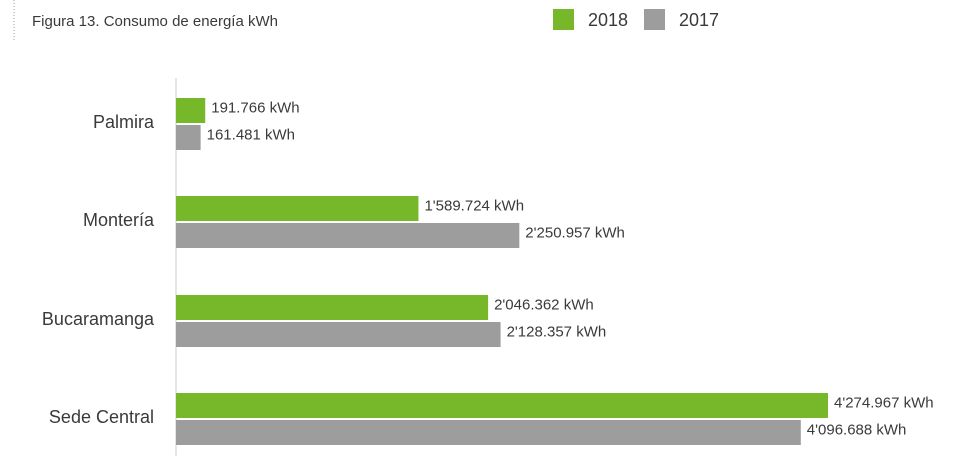 Image resolution: width=974 pixels, height=463 pixels. What do you see at coordinates (255, 107) in the screenshot?
I see `value-label: 191.766 kWh` at bounding box center [255, 107].